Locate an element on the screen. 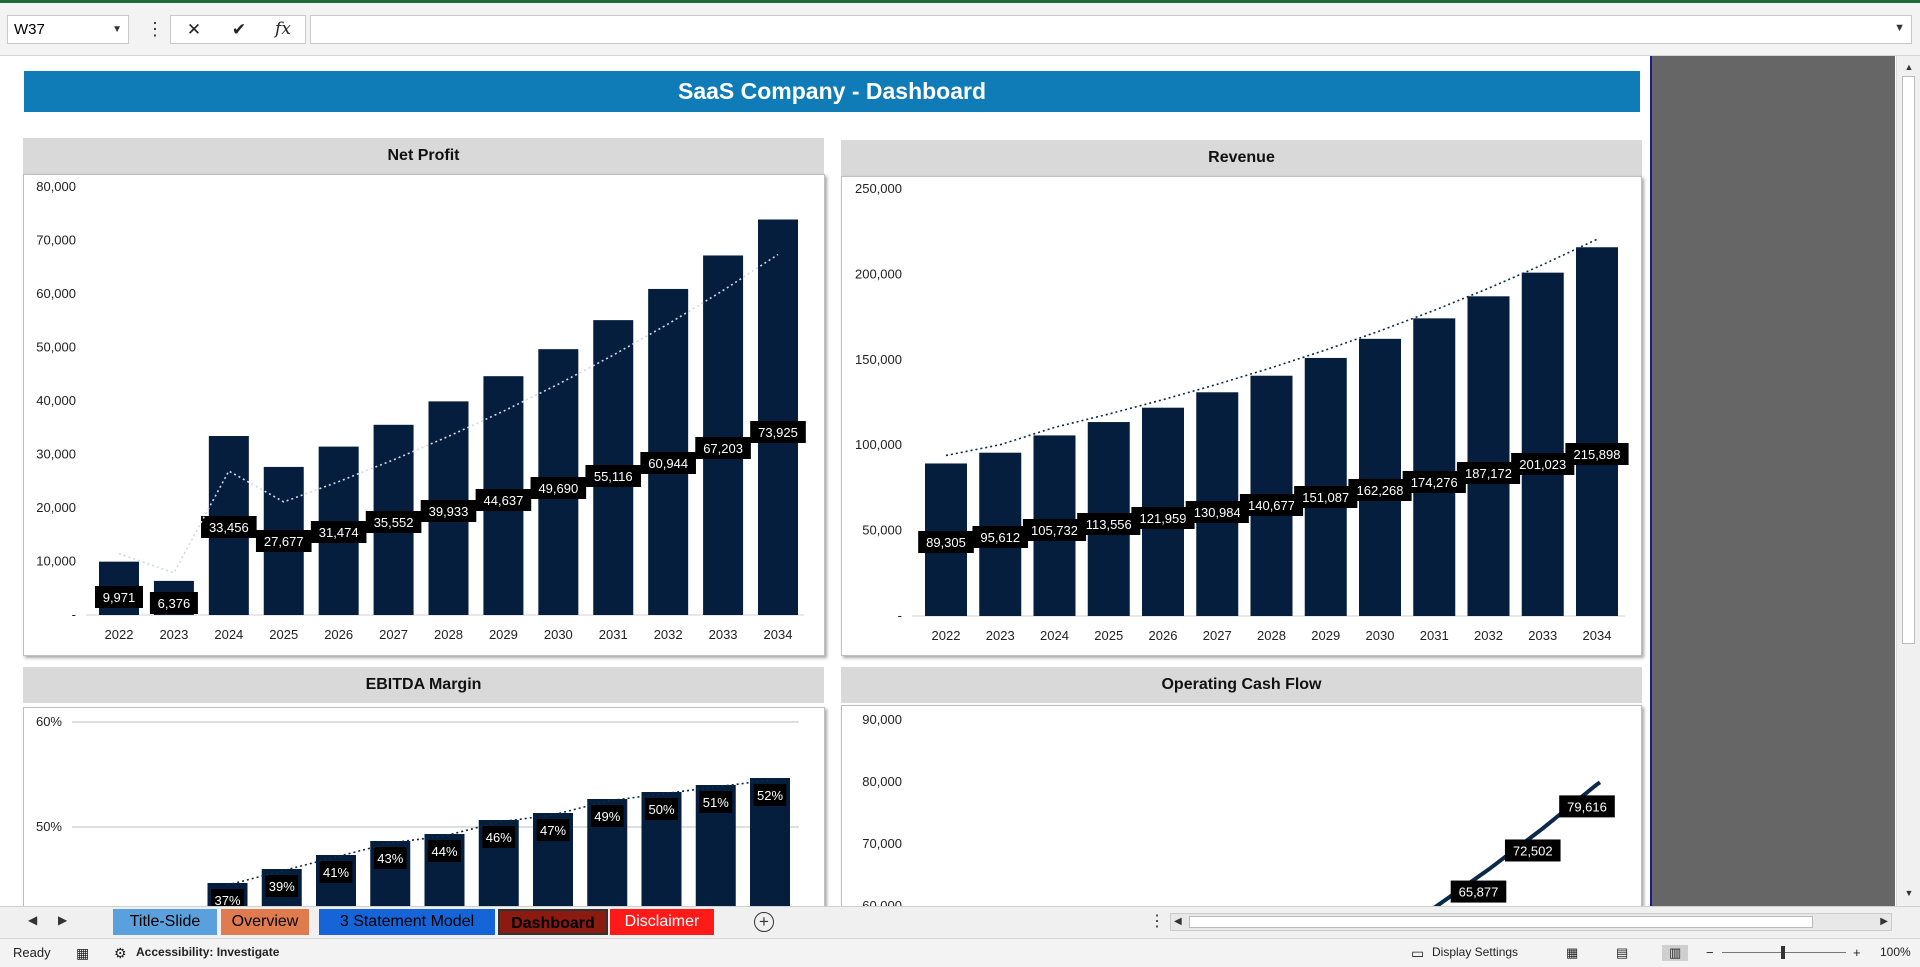 Image resolution: width=1920 pixels, height=967 pixels. tab-disclaimer: Disclaimer is located at coordinates (662, 922).